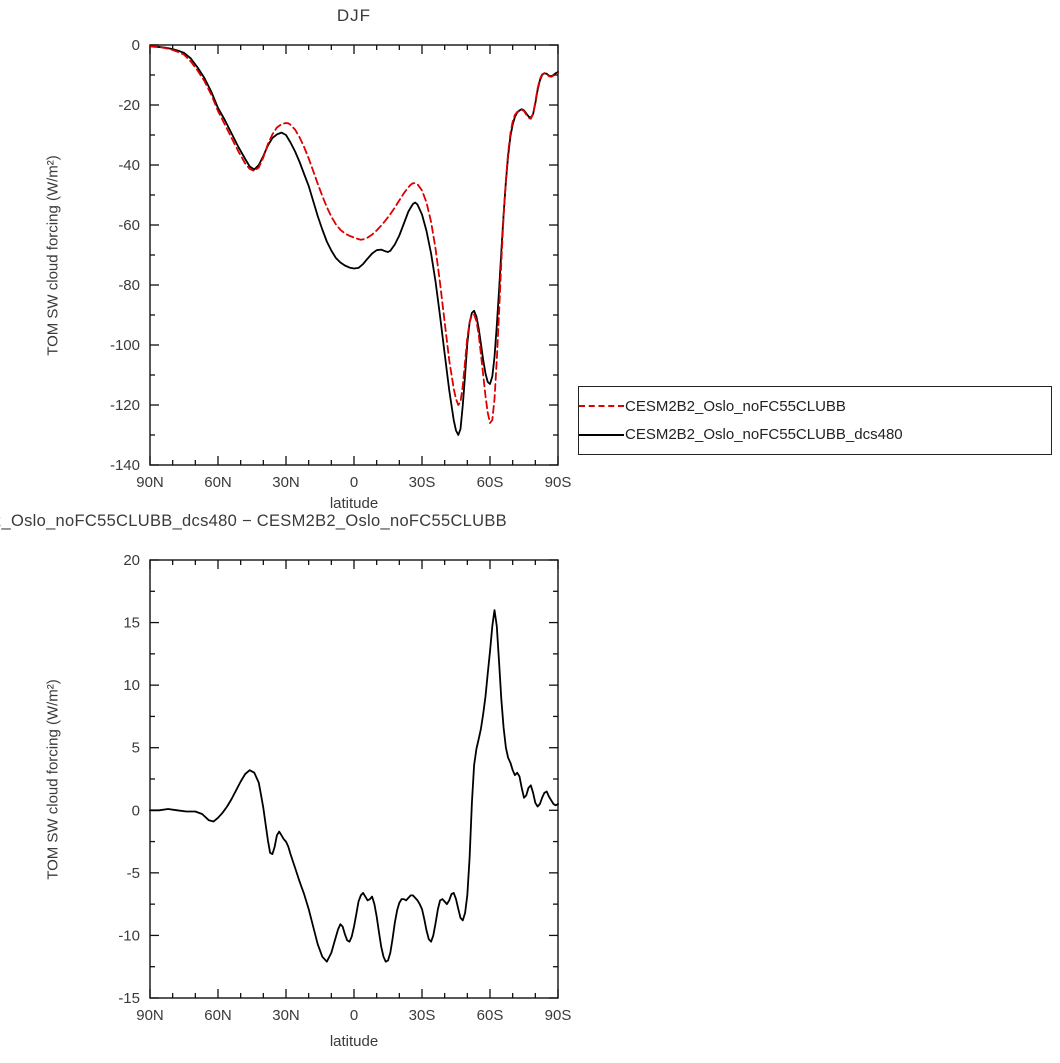 The height and width of the screenshot is (1063, 1060). I want to click on svg-text: -5, so click(133, 873).